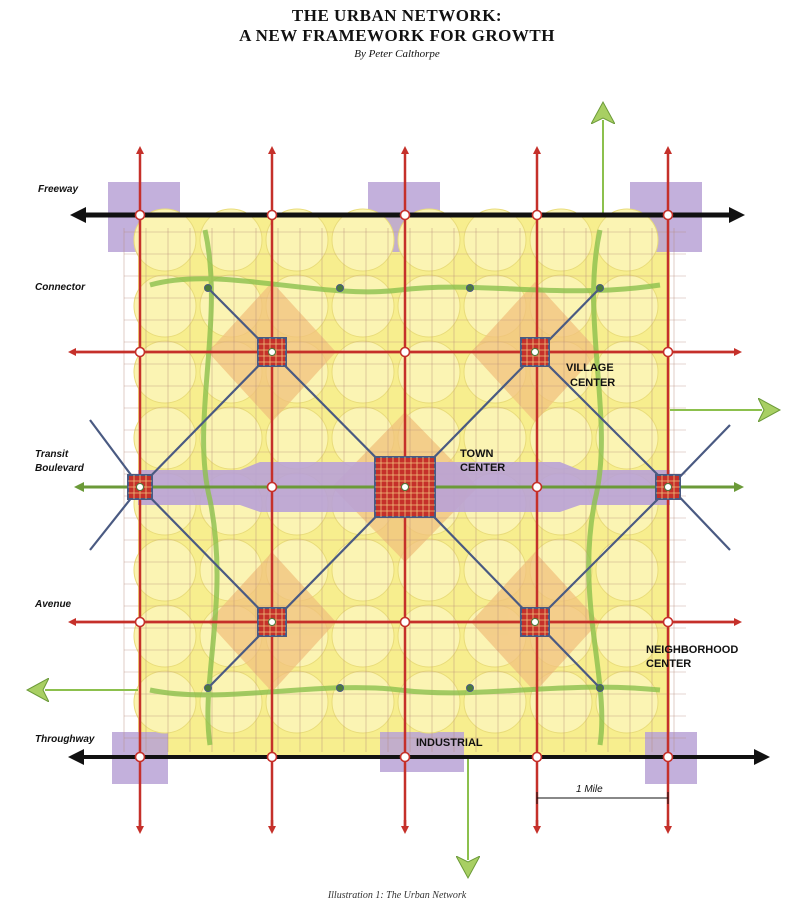 The width and height of the screenshot is (794, 909). Describe the element at coordinates (53, 604) in the screenshot. I see `label-avenue: Avenue` at that location.